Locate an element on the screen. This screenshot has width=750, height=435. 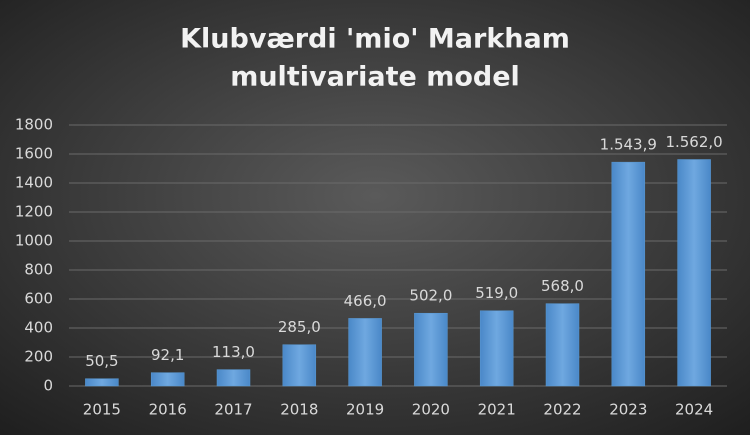
y-tick-label: 1600 is located at coordinates (34, 154).